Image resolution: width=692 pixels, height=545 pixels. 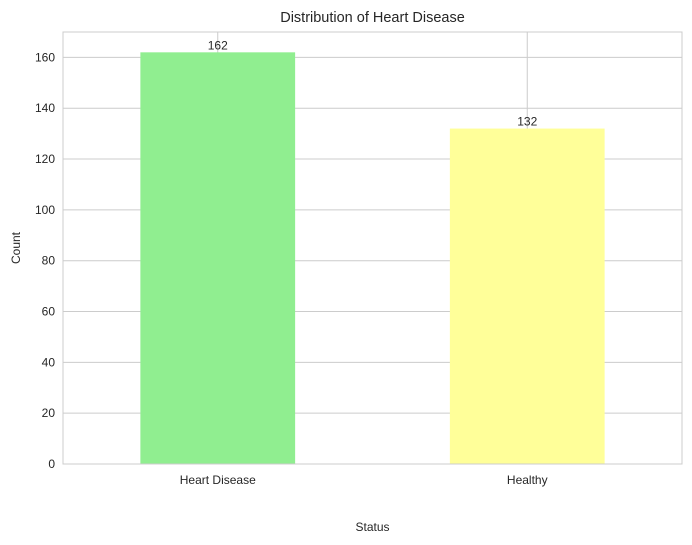 I want to click on y-tick-label: 80, so click(x=49, y=261).